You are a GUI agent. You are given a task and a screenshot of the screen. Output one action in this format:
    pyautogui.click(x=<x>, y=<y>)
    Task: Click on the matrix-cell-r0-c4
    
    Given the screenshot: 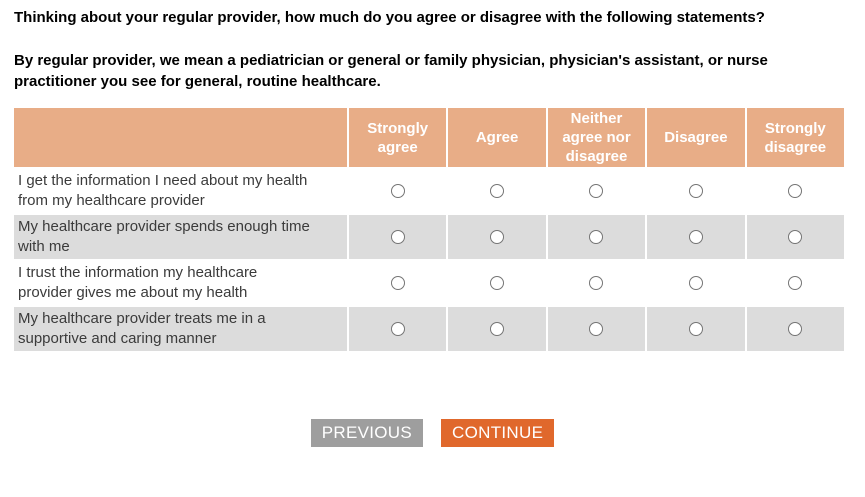 What is the action you would take?
    pyautogui.click(x=795, y=191)
    